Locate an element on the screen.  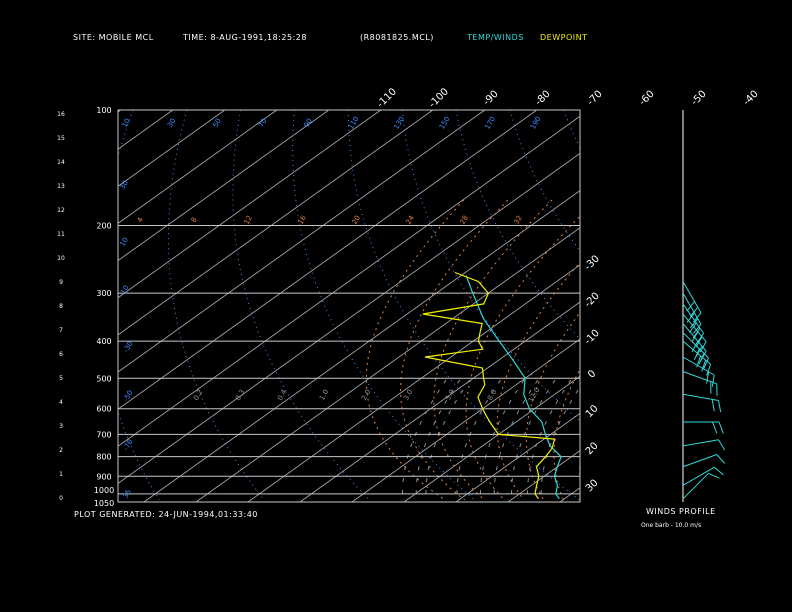
isotherm--10 is located at coordinates (465, 420).